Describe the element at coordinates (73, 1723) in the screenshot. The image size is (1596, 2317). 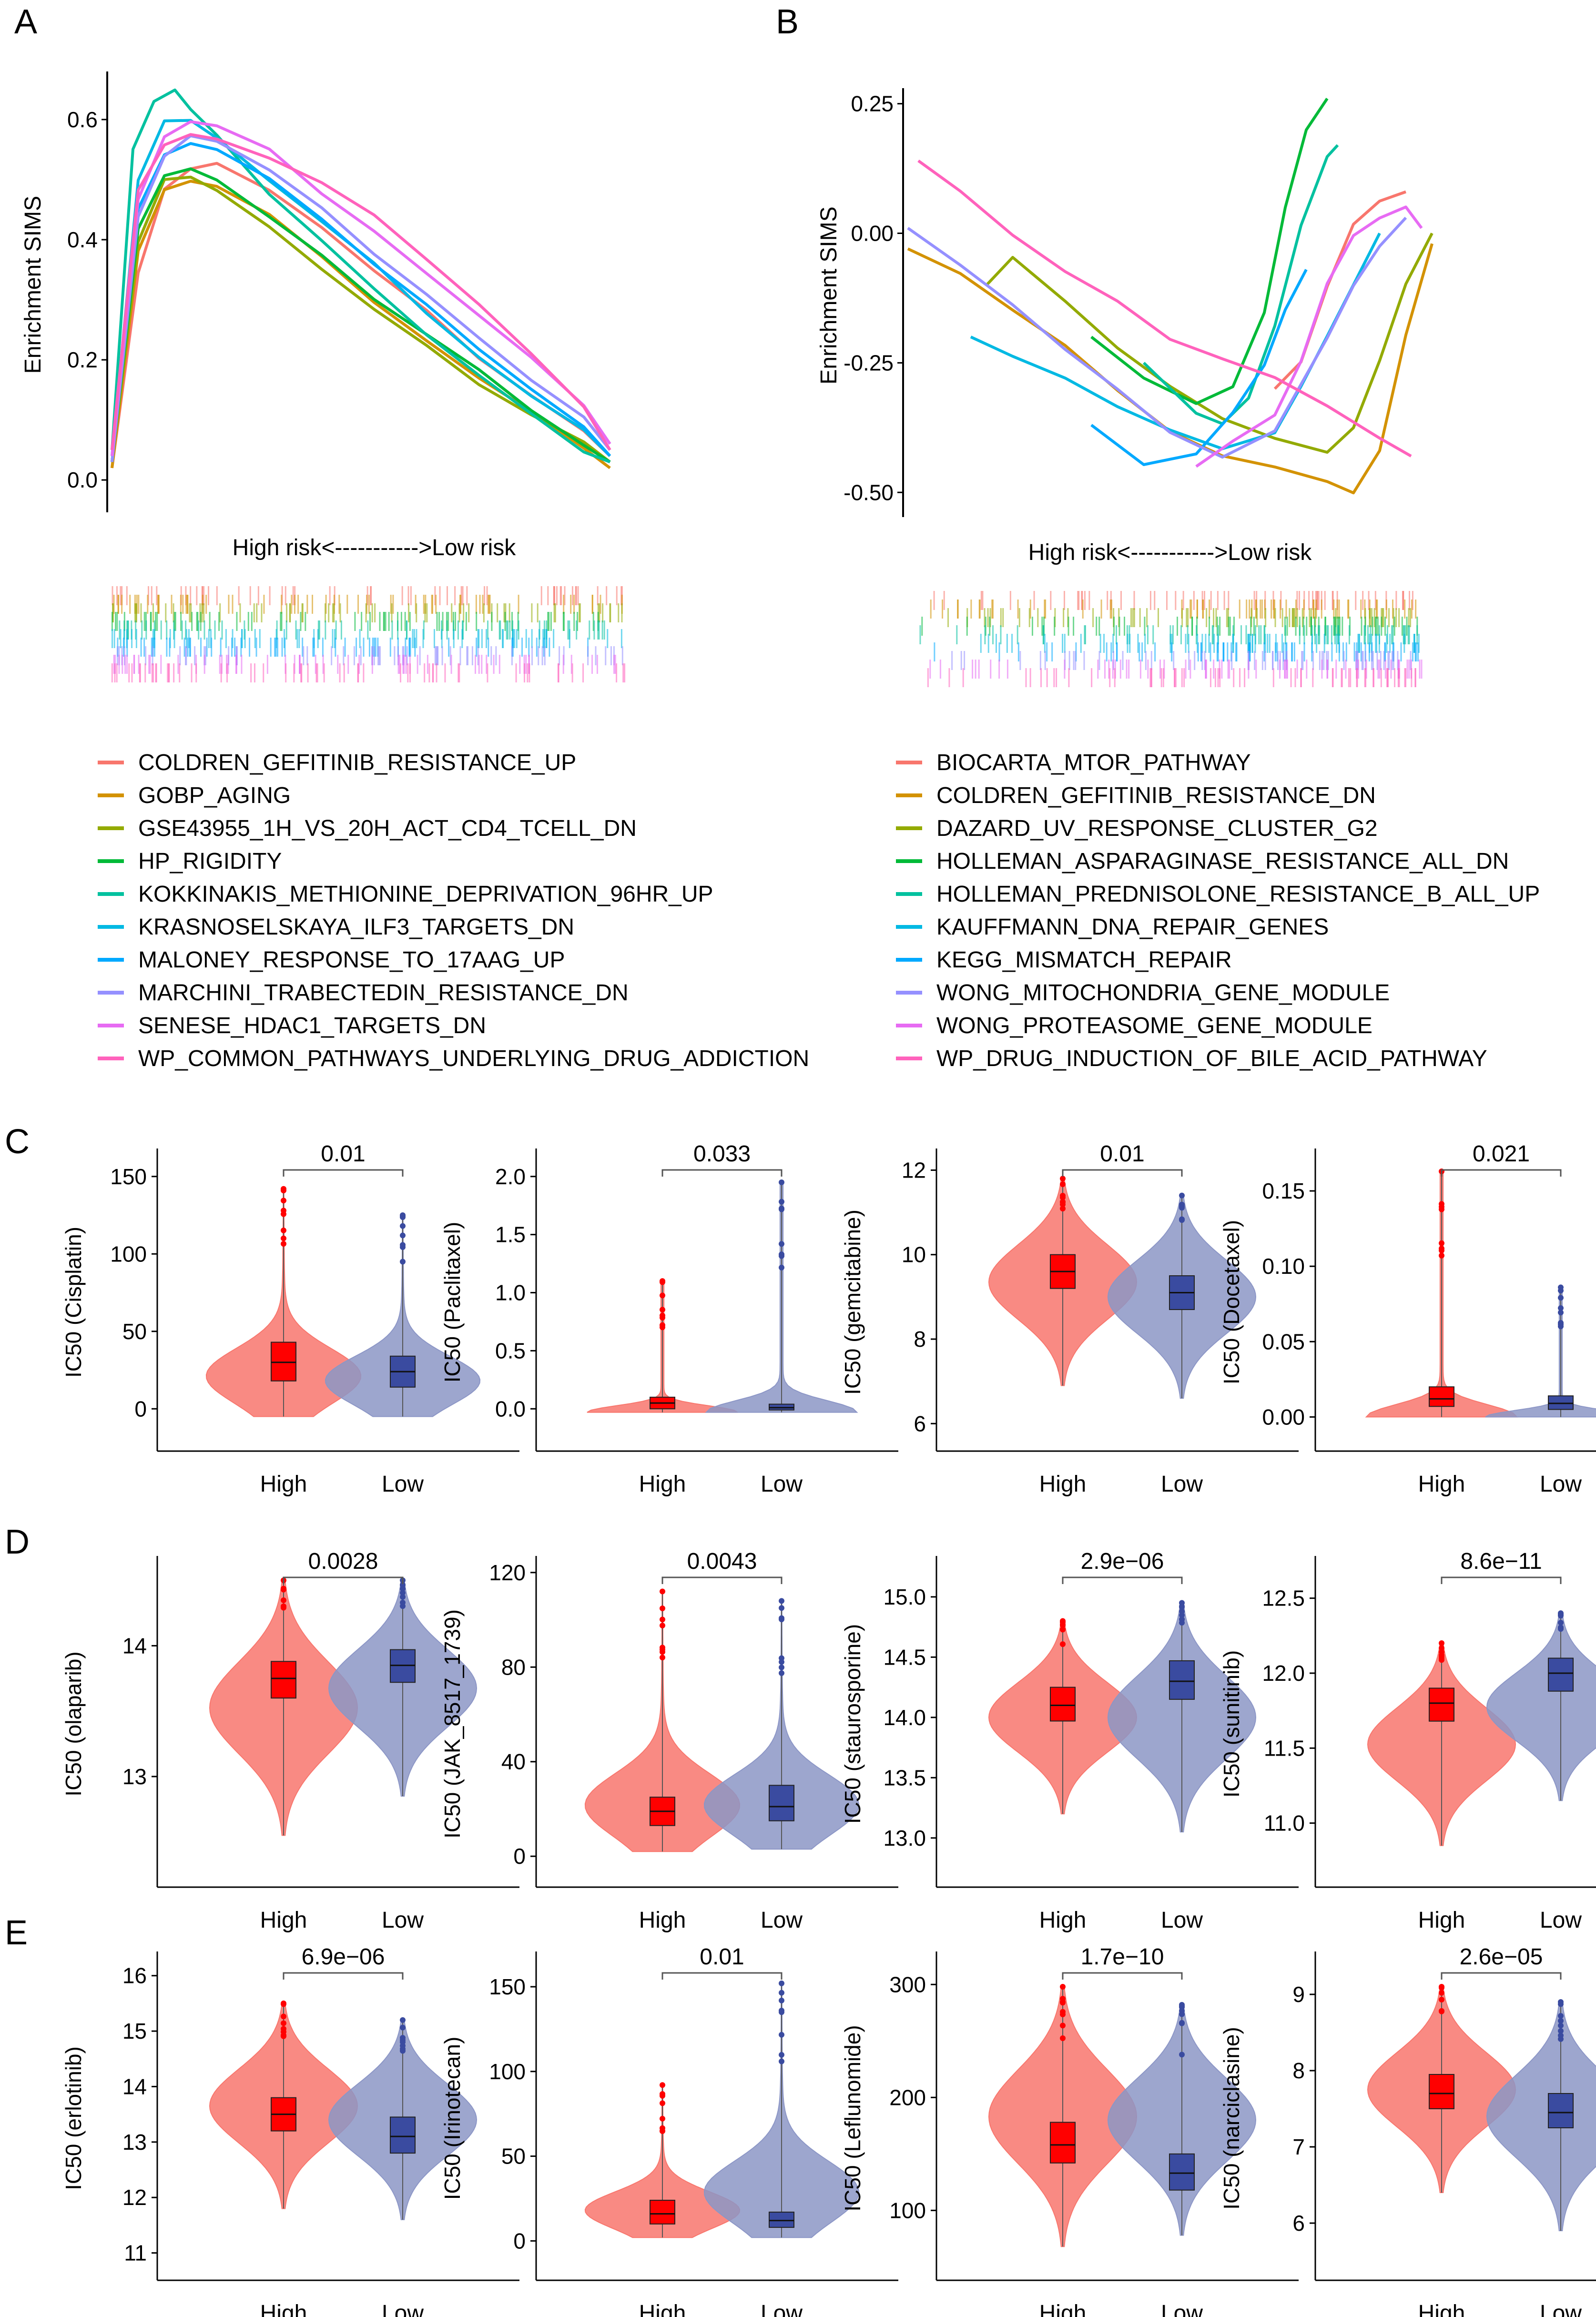
I see `y-axis-label: IC50 (olaparib)` at that location.